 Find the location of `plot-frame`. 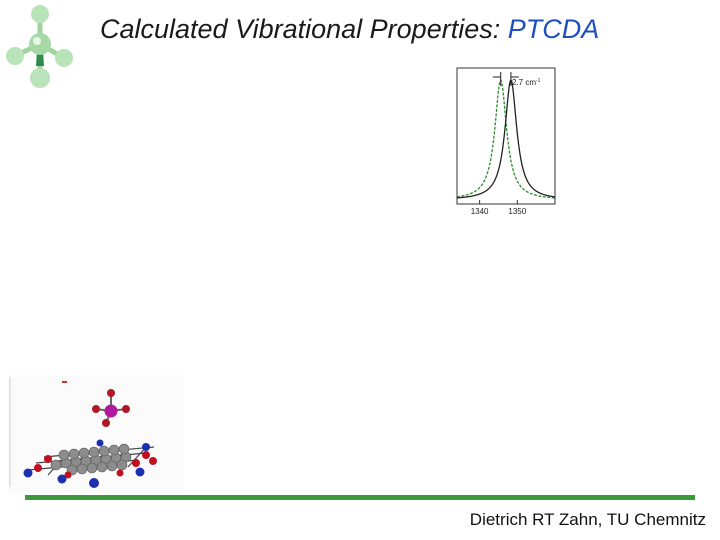

plot-frame is located at coordinates (506, 136).